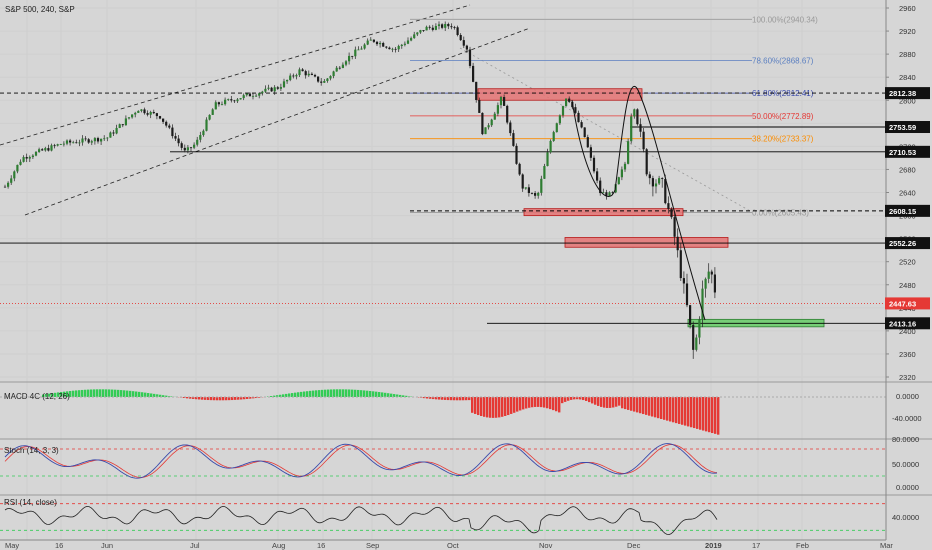 This screenshot has height=550, width=932. I want to click on price-tick-label-14: 2400, so click(907, 331).